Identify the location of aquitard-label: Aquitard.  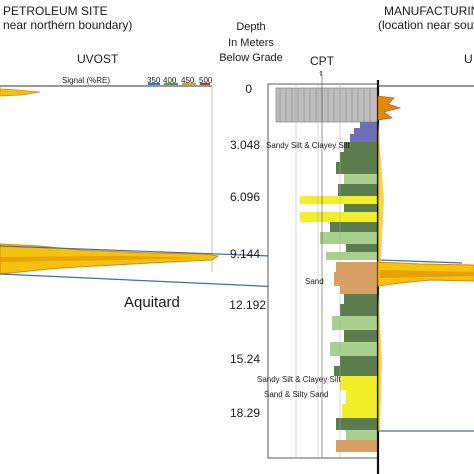
(152, 302).